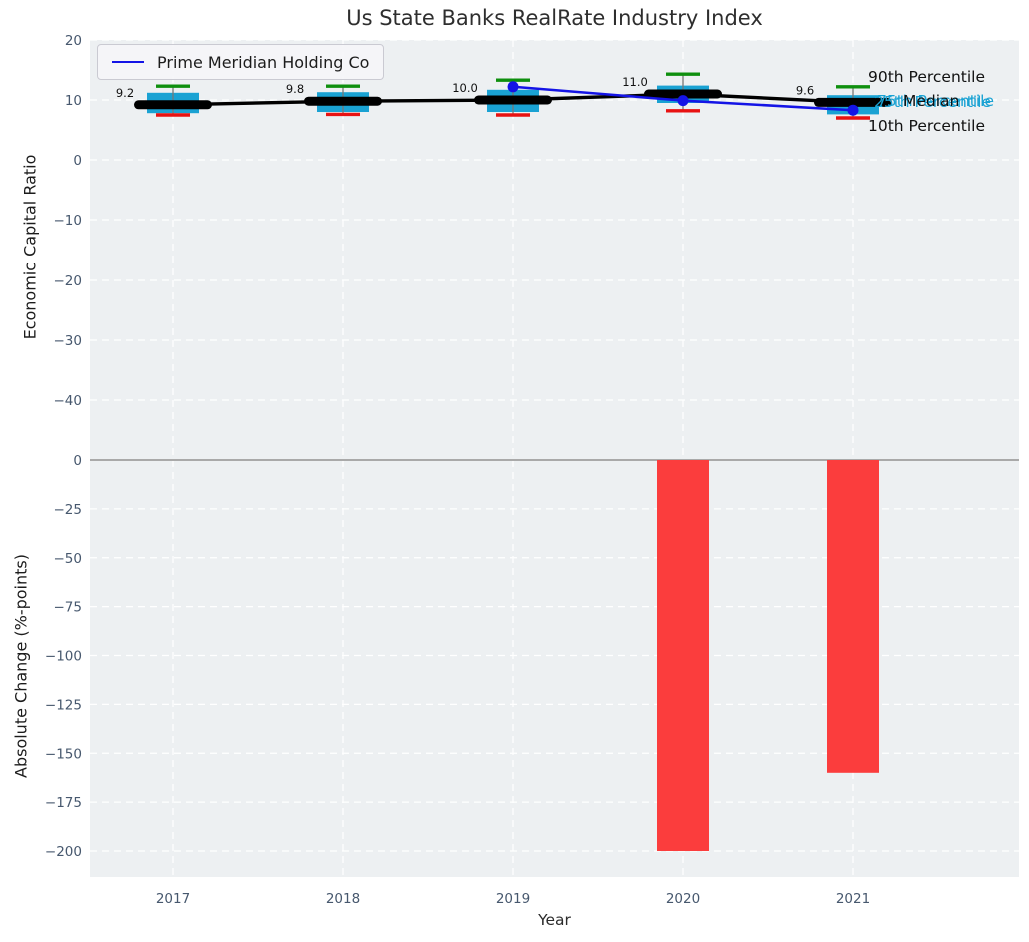  I want to click on annotation-25th-percentile: 25th Percentile, so click(933, 102).